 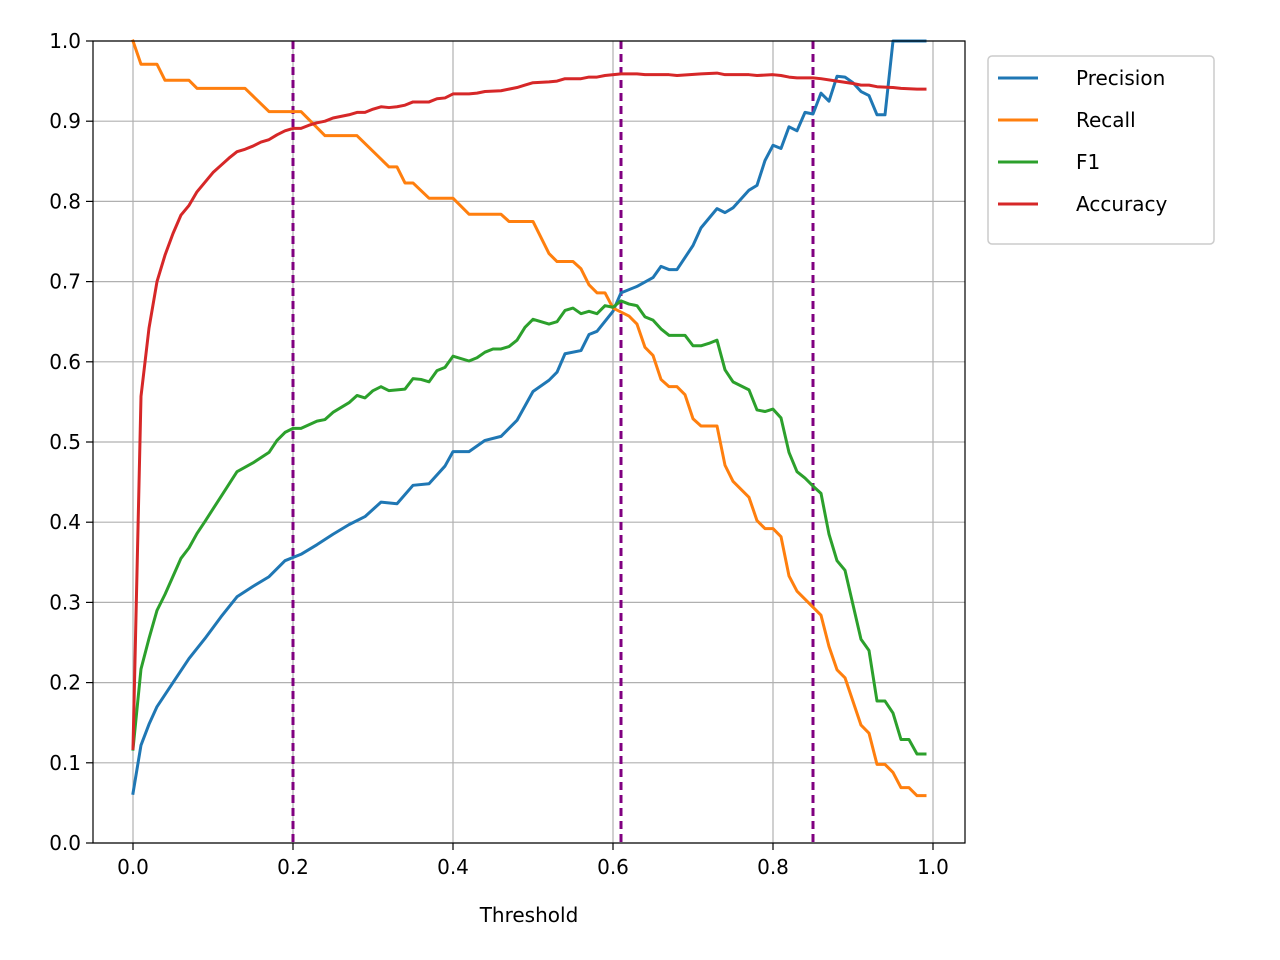 I want to click on legend-box, so click(x=1101, y=150).